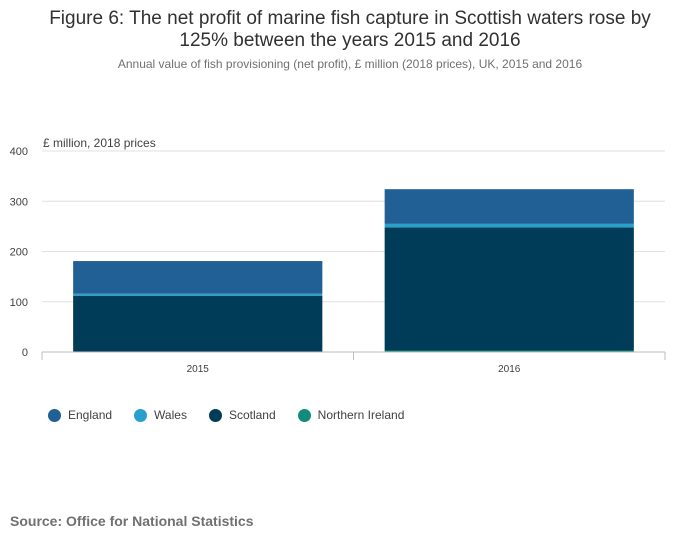 Image resolution: width=700 pixels, height=549 pixels. I want to click on y-axis-tick-labels: 0 100 200 300 400, so click(19, 252).